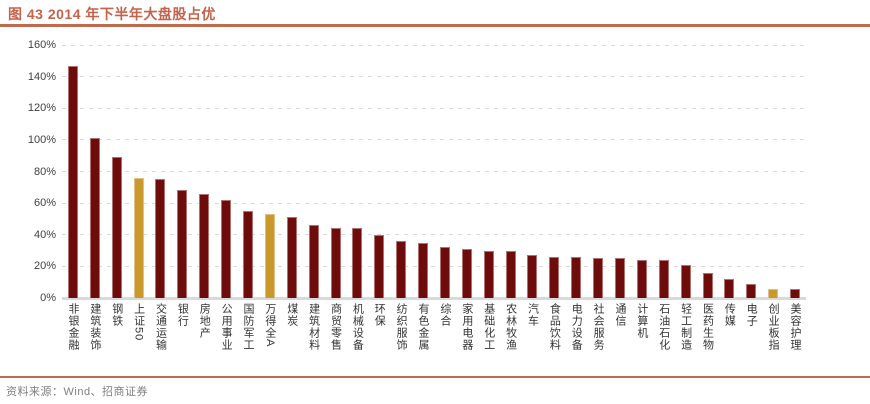  I want to click on y-axis: 0% 20% 40% 60% 80% 100% 120% 140% 160%, so click(28, 171).